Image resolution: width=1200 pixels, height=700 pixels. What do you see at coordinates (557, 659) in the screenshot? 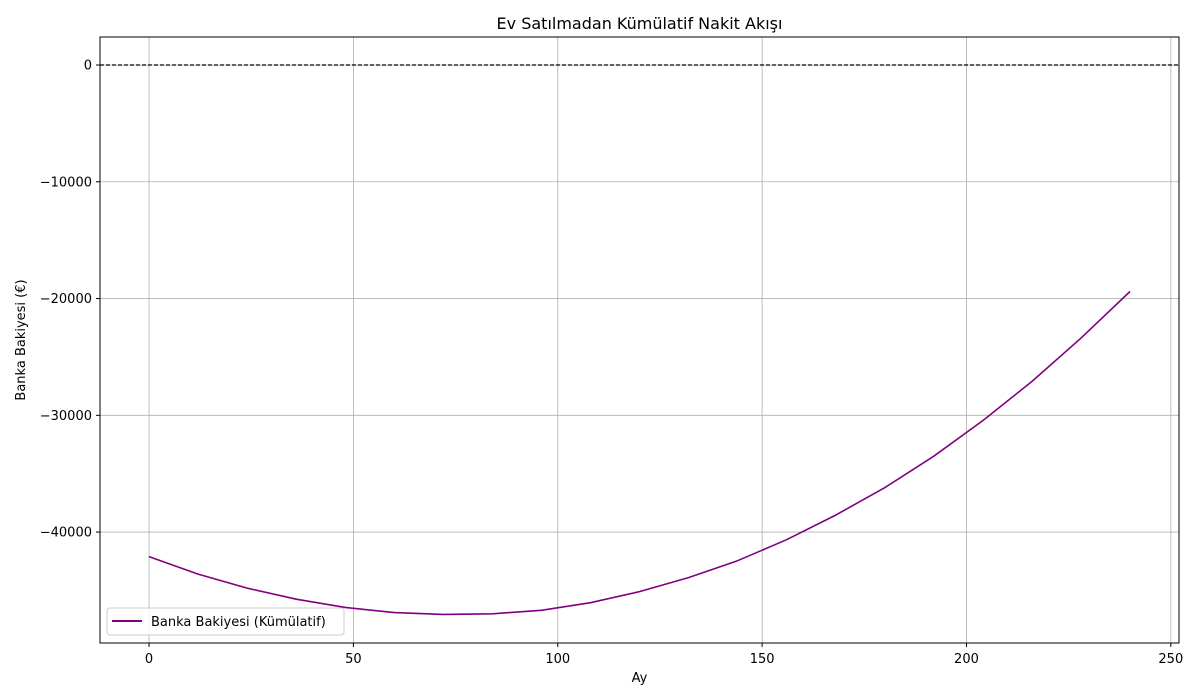
I see `x-tick-label: 100` at bounding box center [557, 659].